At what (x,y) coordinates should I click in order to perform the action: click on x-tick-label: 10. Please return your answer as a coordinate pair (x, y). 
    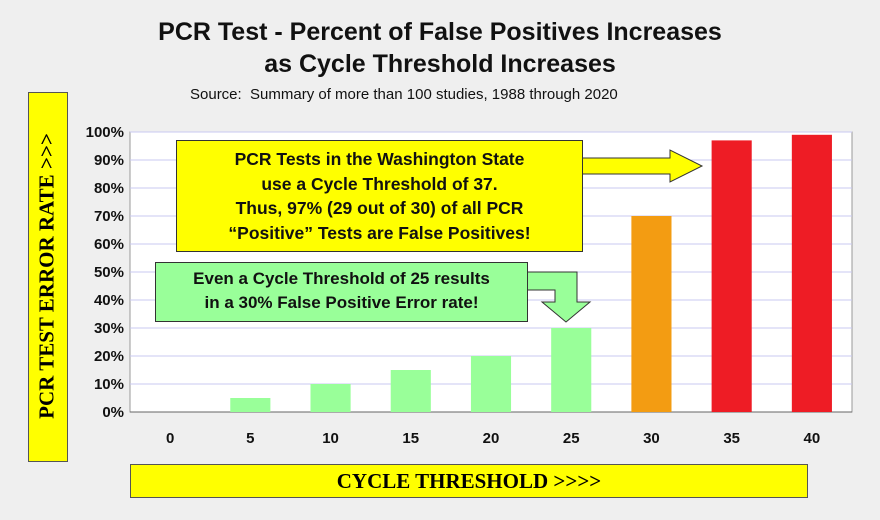
    Looking at the image, I should click on (330, 438).